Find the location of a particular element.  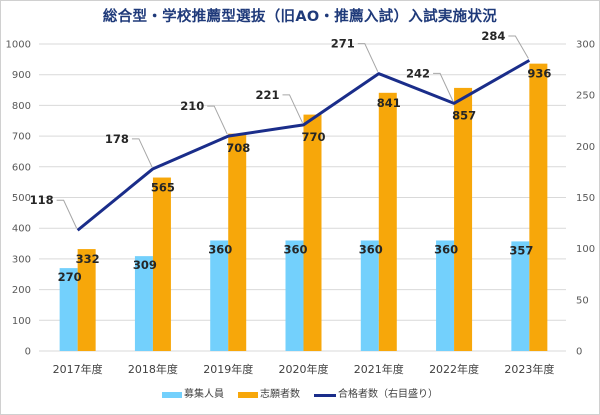

y-right-tick-label: 0 is located at coordinates (579, 352).